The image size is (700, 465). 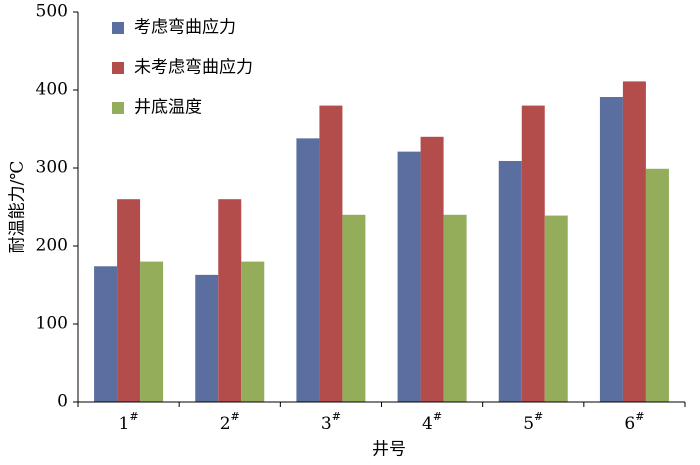 I want to click on legend-label: 井底温度, so click(x=168, y=108).